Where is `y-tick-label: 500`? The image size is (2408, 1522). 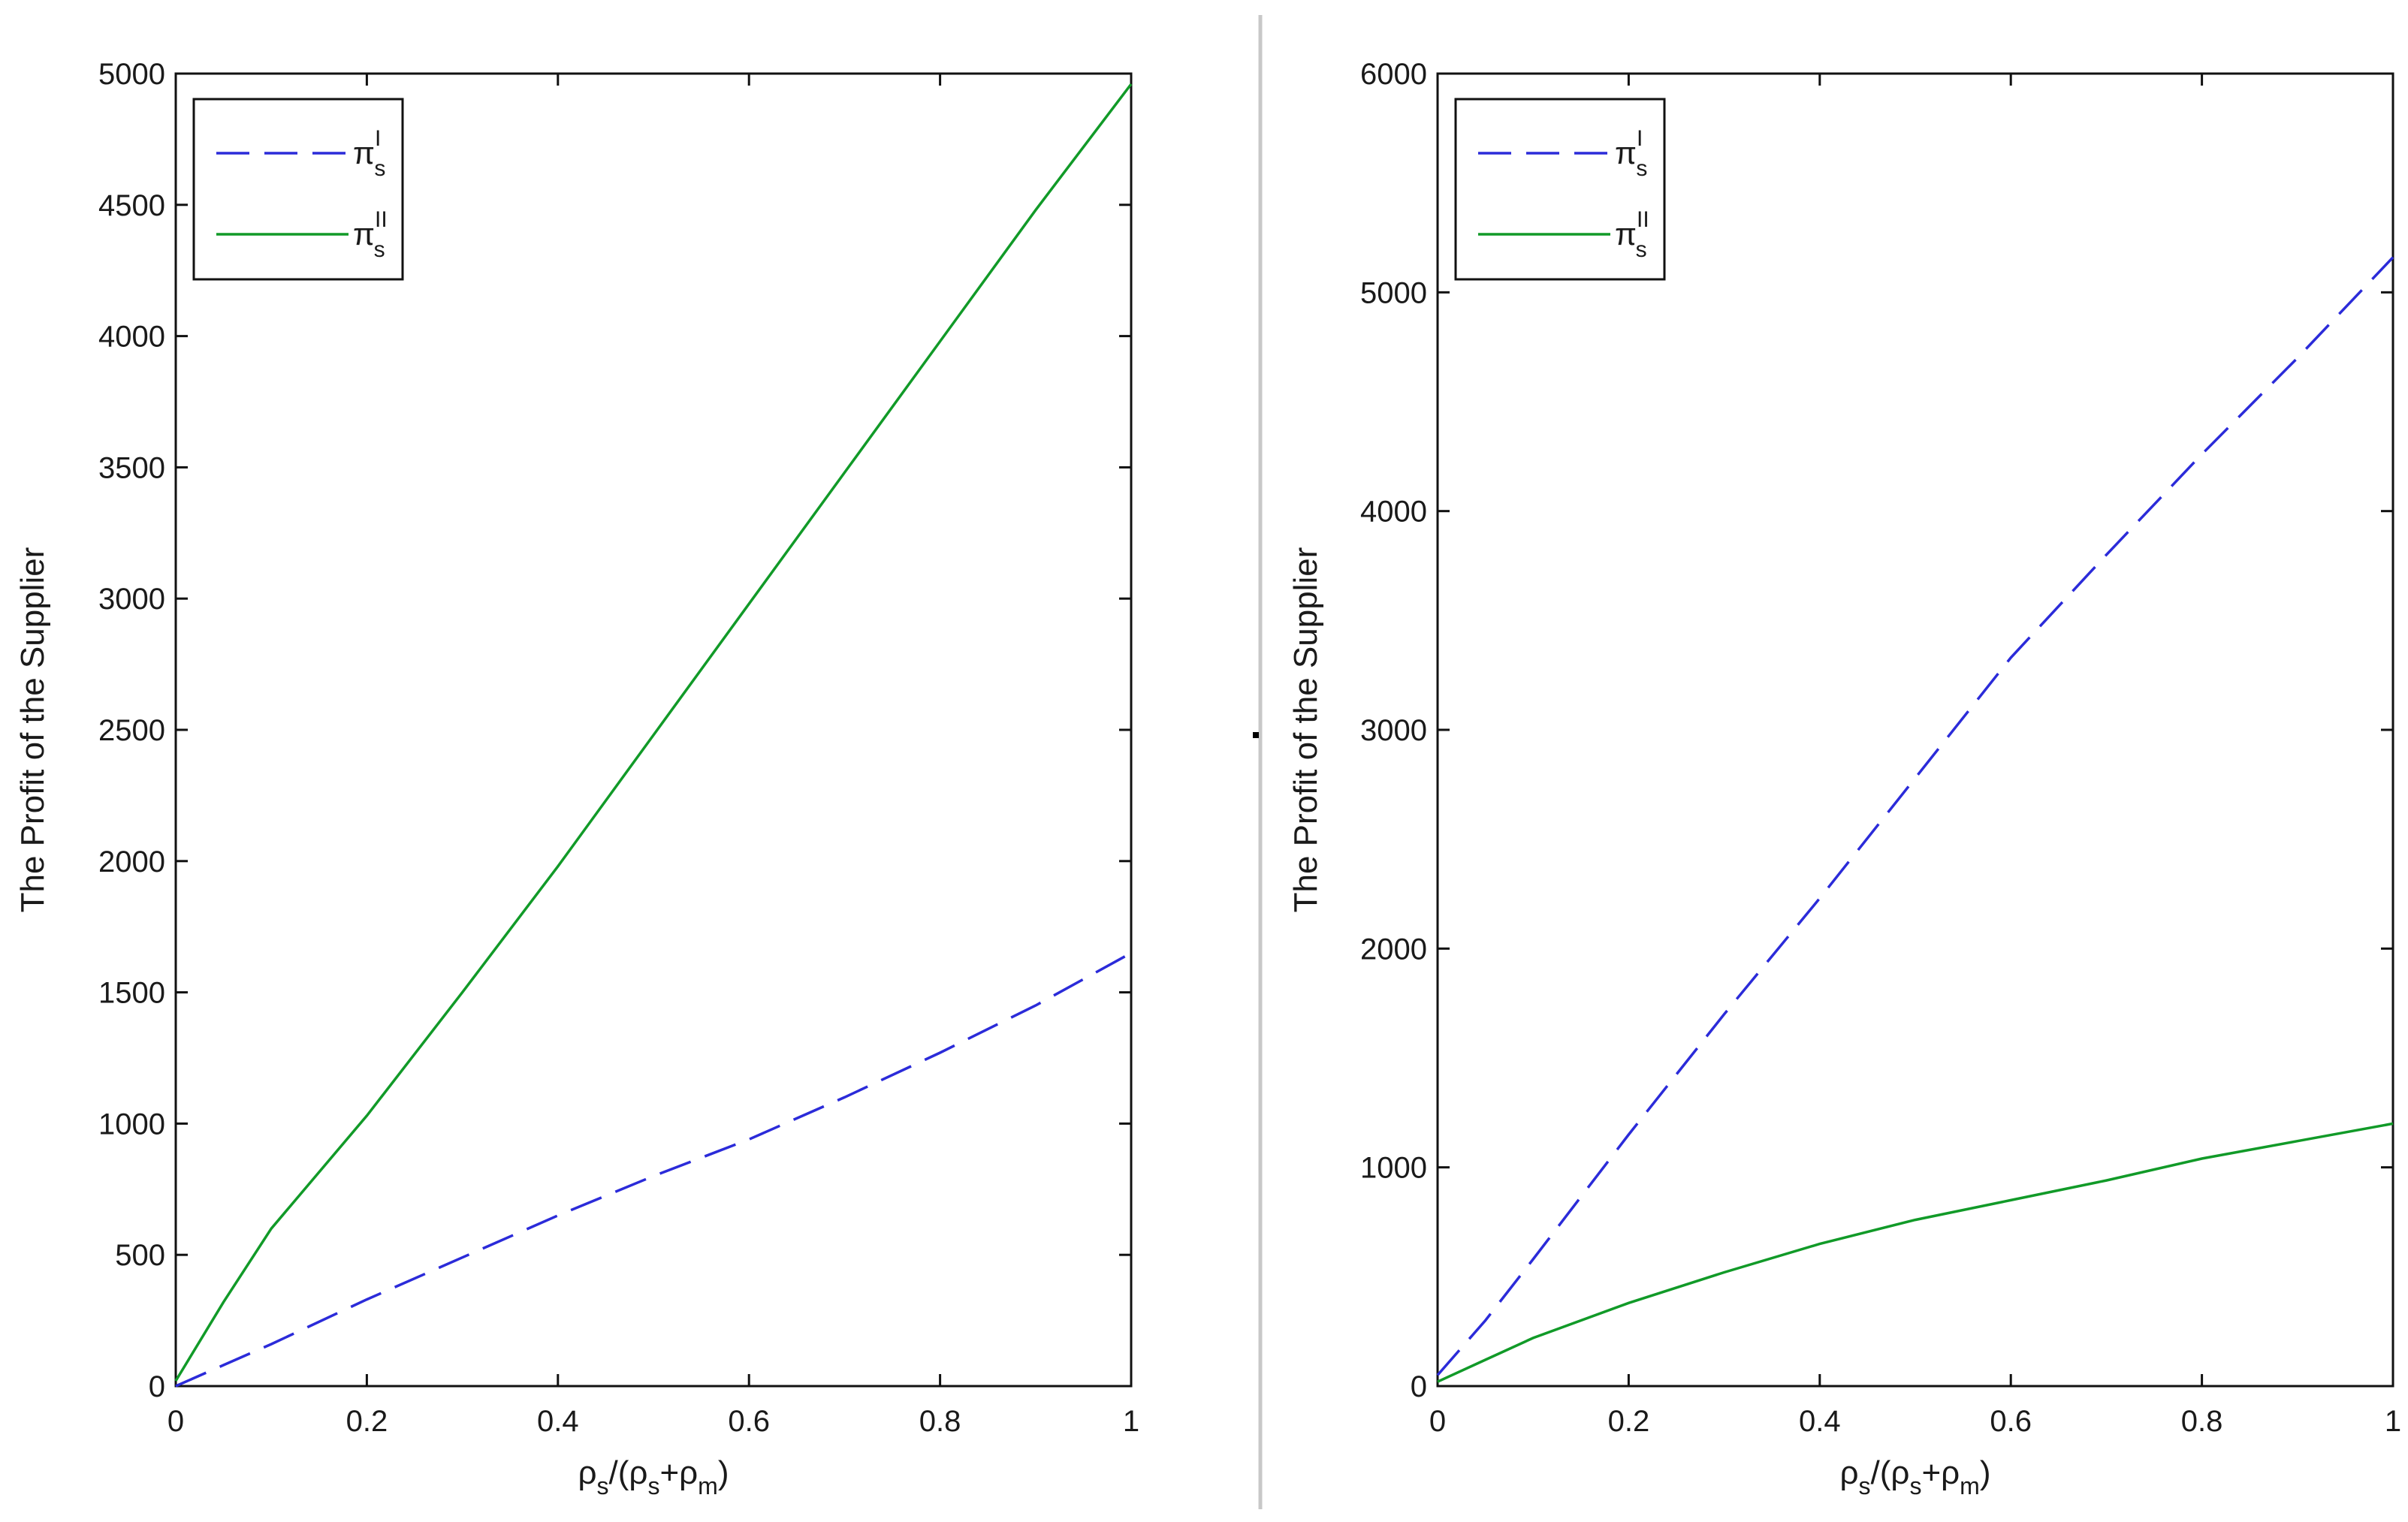
y-tick-label: 500 is located at coordinates (140, 1255).